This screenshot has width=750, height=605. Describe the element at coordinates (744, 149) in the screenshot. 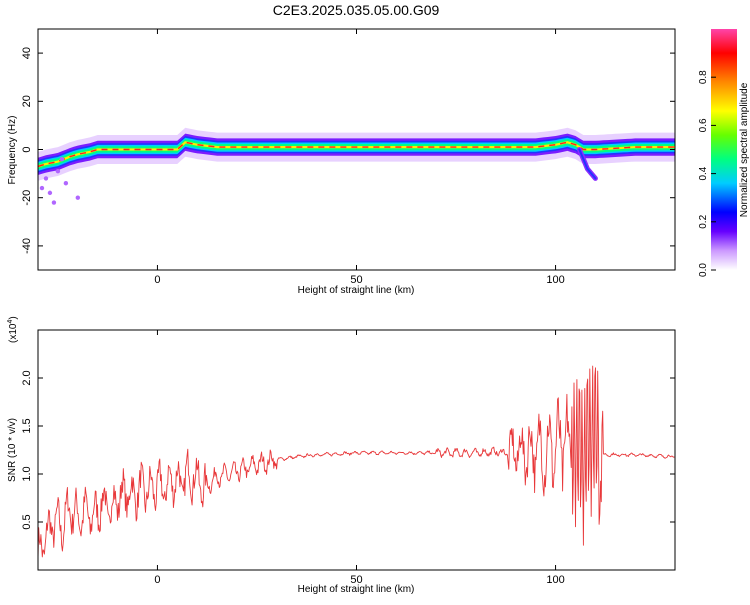

I see `colorbar-label: Normalized spectral amplitude` at that location.